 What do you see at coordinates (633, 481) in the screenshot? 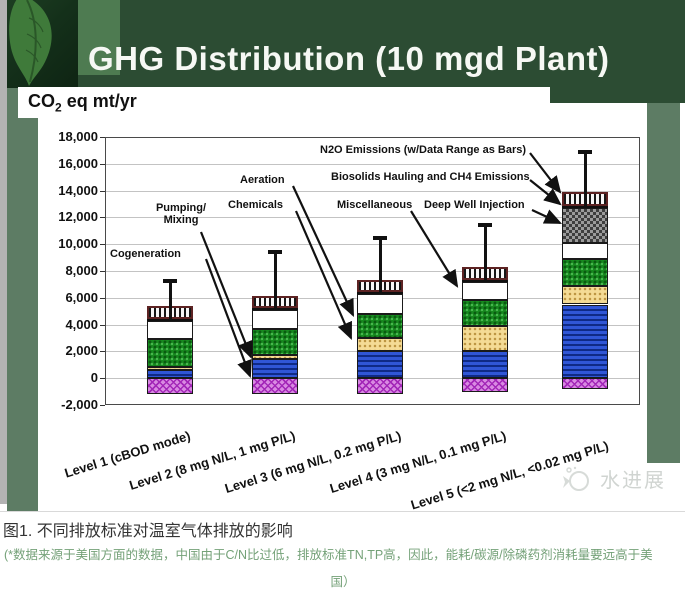
I see `watermark-text: 水进展` at bounding box center [633, 481].